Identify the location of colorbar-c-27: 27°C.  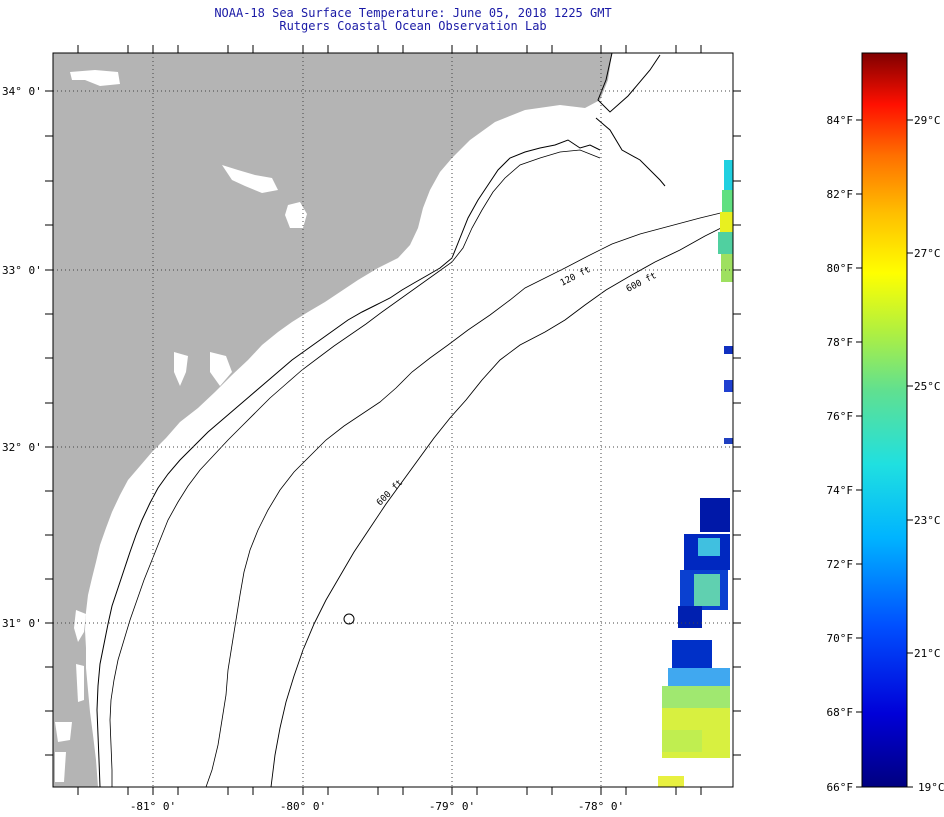
(927, 253).